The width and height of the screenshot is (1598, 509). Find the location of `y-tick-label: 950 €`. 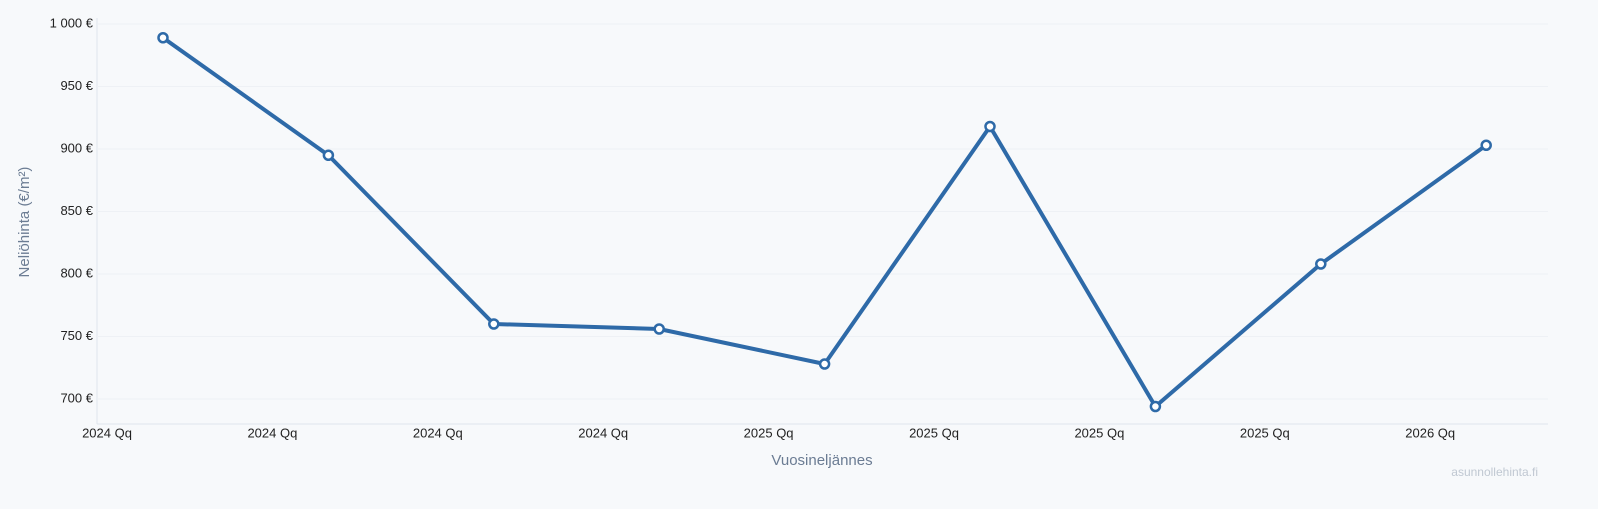

y-tick-label: 950 € is located at coordinates (76, 85).